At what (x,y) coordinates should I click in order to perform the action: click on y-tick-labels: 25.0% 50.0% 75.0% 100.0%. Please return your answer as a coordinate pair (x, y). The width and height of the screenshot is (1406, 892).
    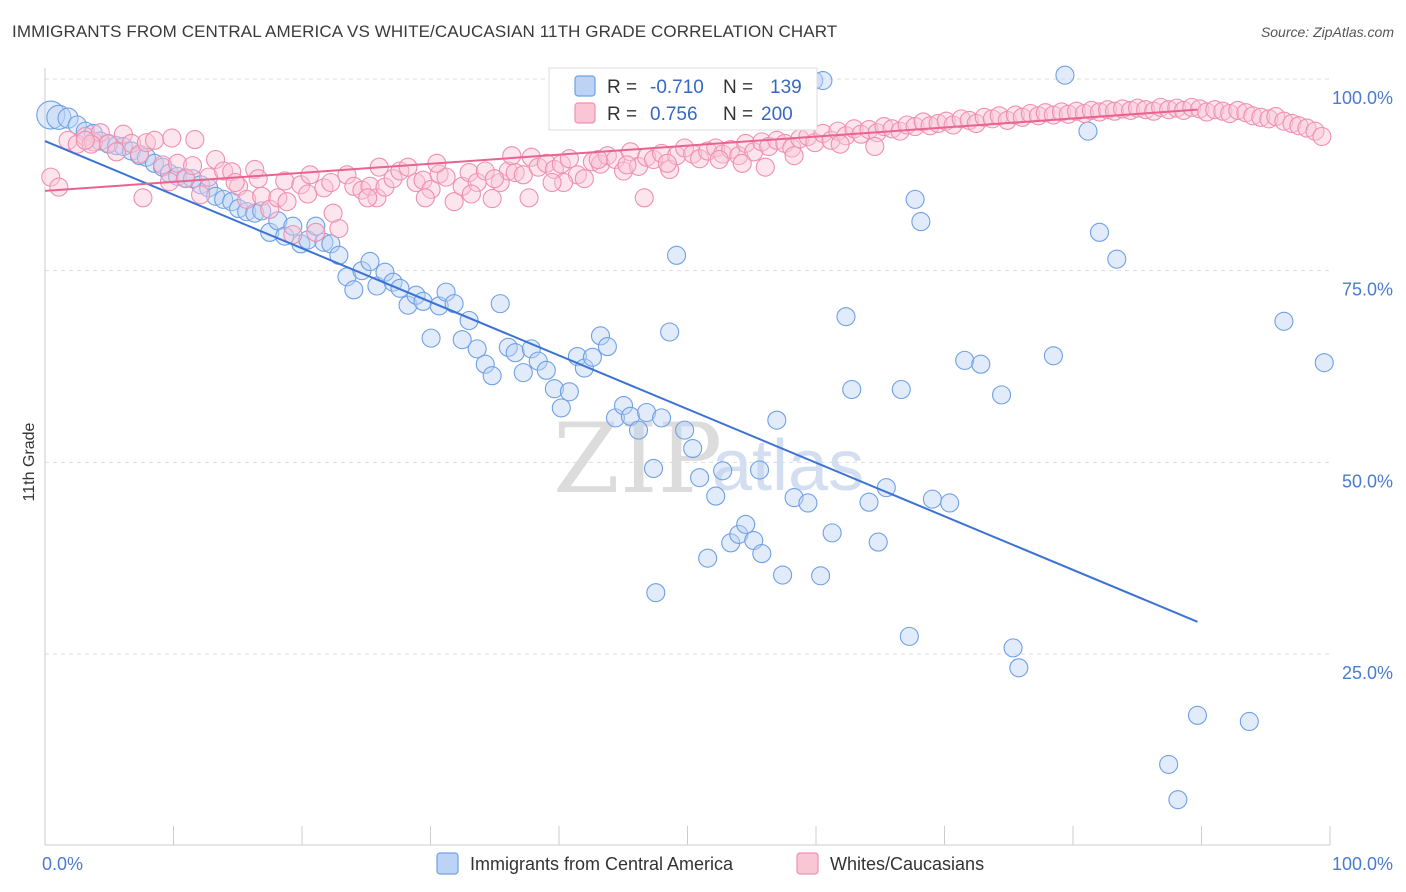
    Looking at the image, I should click on (1362, 385).